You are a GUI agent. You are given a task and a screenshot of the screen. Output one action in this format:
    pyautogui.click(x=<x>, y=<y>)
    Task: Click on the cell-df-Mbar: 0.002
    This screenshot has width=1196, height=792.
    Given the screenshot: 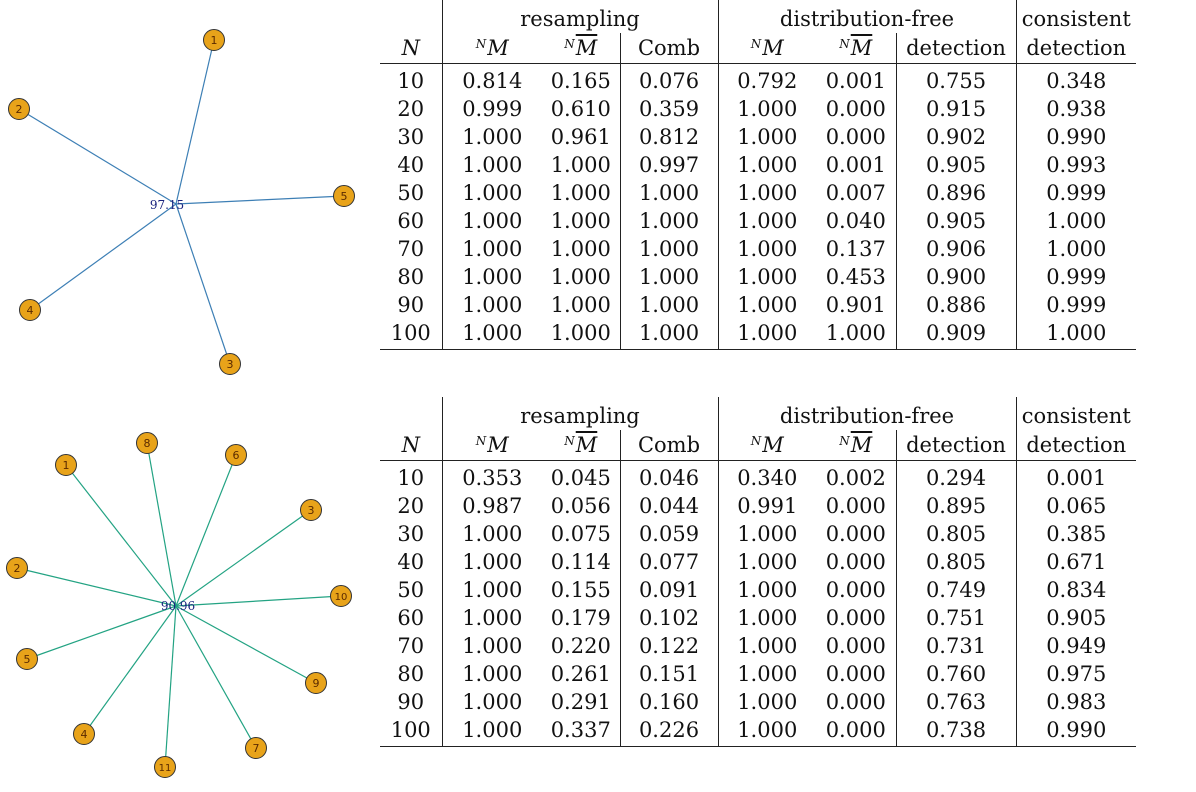 What is the action you would take?
    pyautogui.click(x=855, y=478)
    